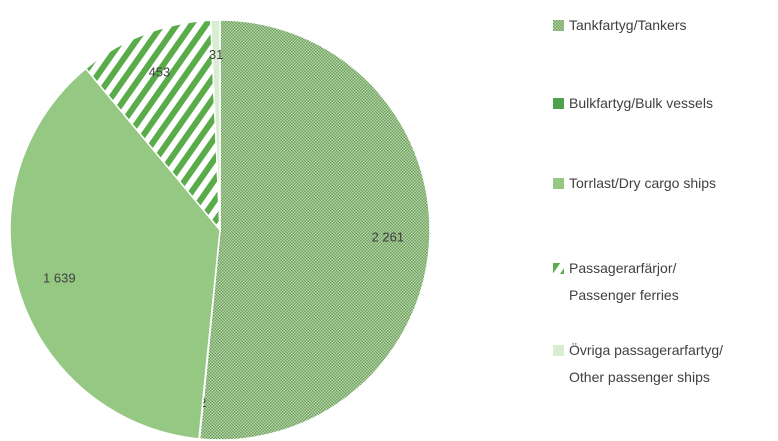  Describe the element at coordinates (216, 54) in the screenshot. I see `data-label: 31` at that location.